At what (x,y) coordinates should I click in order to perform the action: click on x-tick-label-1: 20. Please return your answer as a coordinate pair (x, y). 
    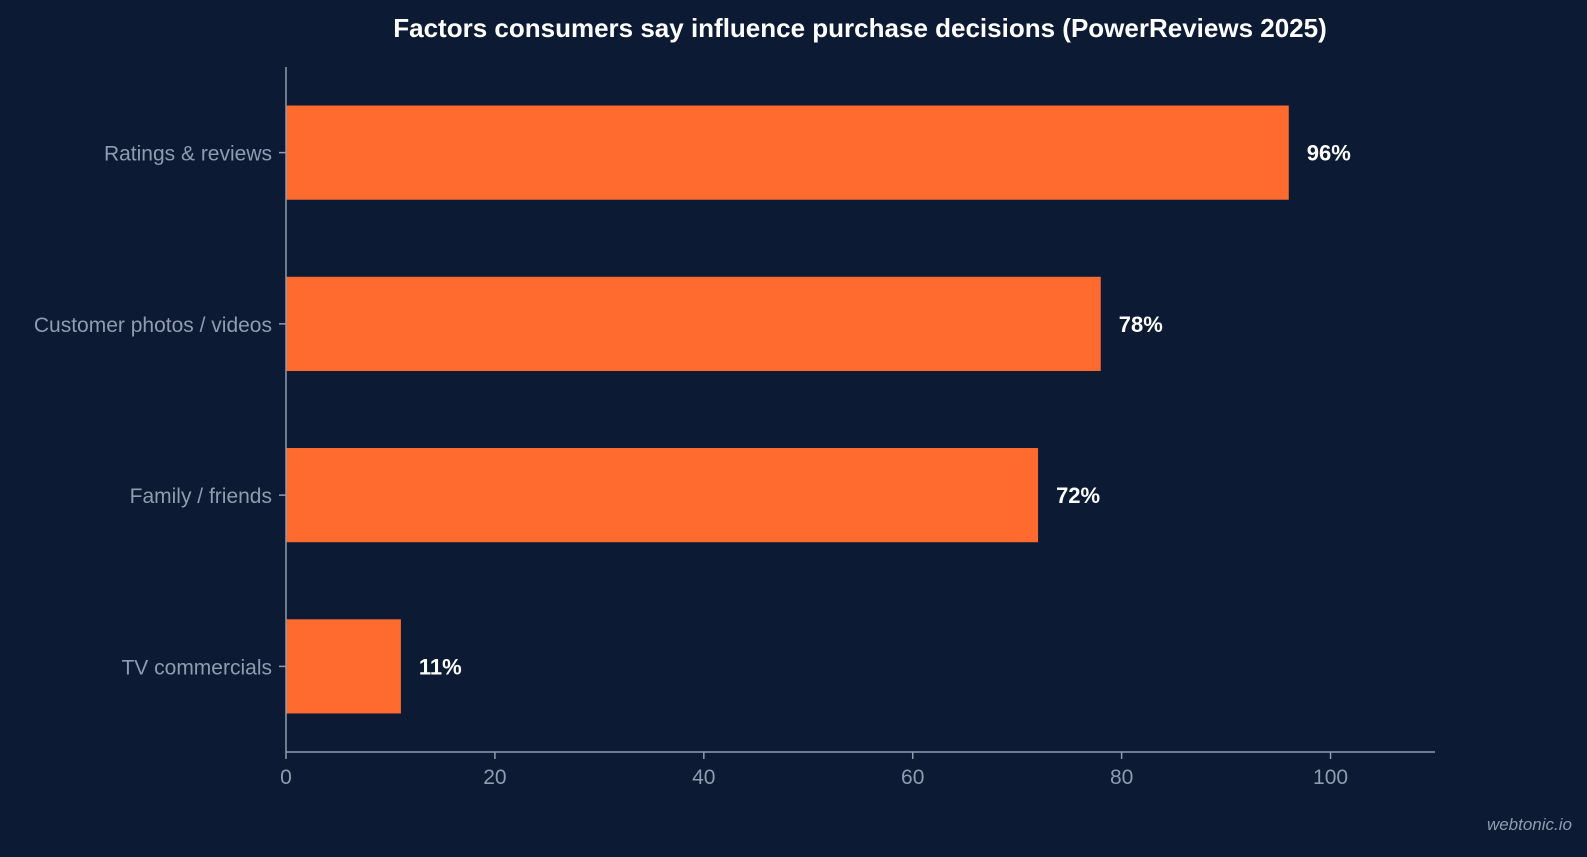
    Looking at the image, I should click on (494, 777).